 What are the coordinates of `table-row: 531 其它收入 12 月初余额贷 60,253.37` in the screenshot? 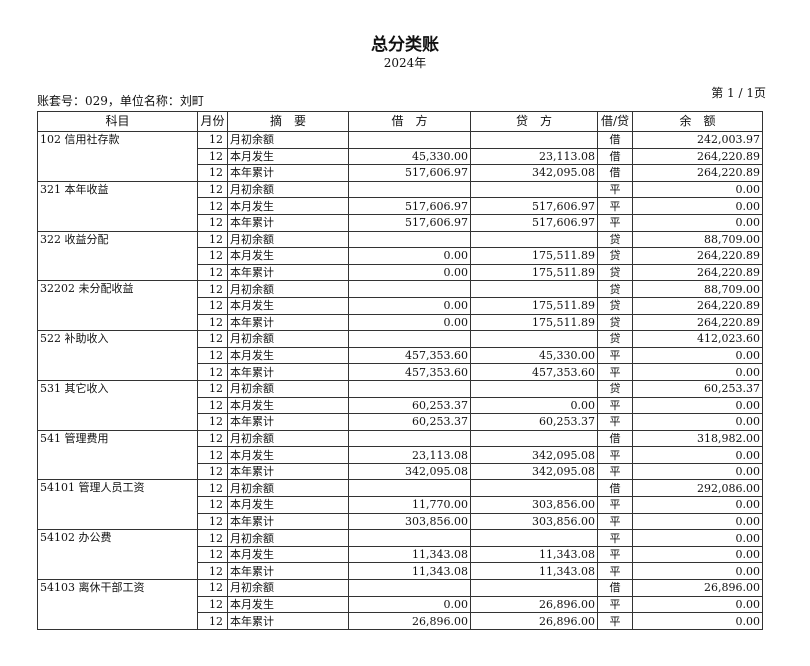 It's located at (400, 405).